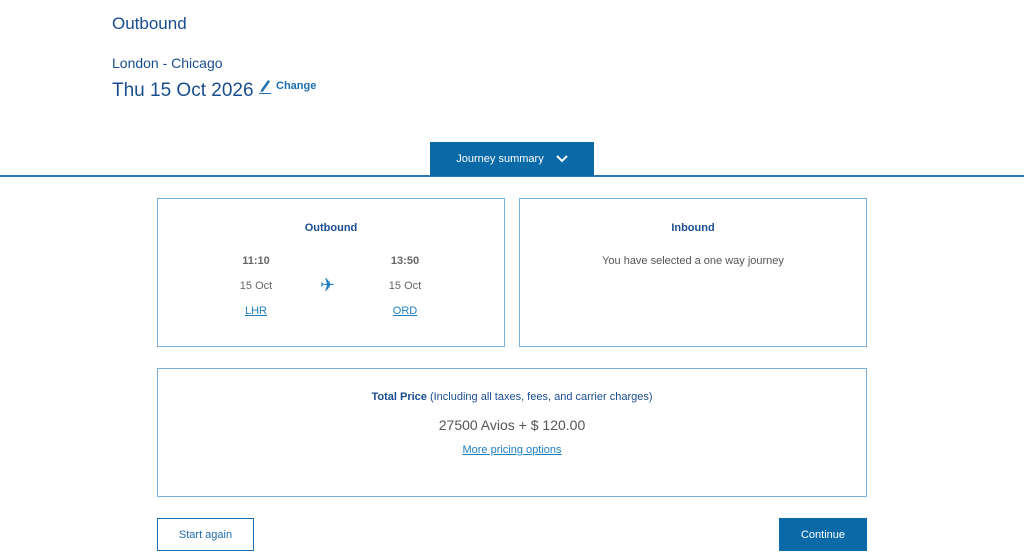 Image resolution: width=1024 pixels, height=558 pixels. What do you see at coordinates (500, 159) in the screenshot?
I see `journey-summary-label: Journey summary` at bounding box center [500, 159].